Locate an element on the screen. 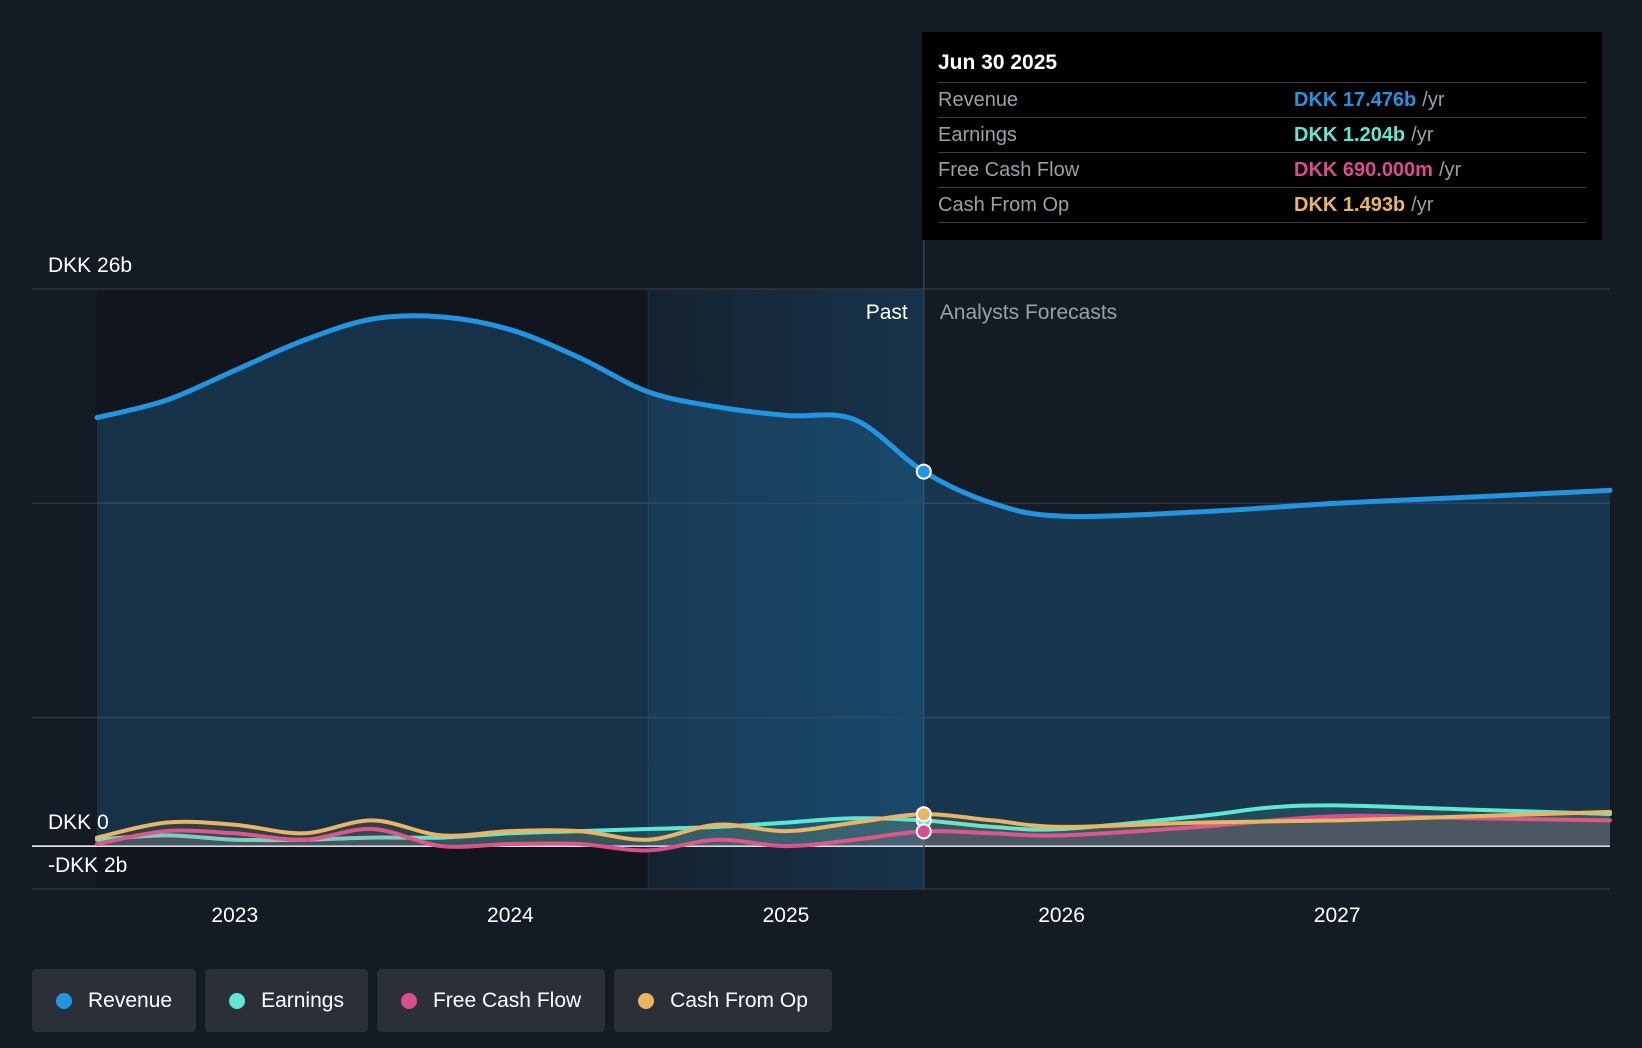  tooltip-label: Cash From Op is located at coordinates (1004, 205).